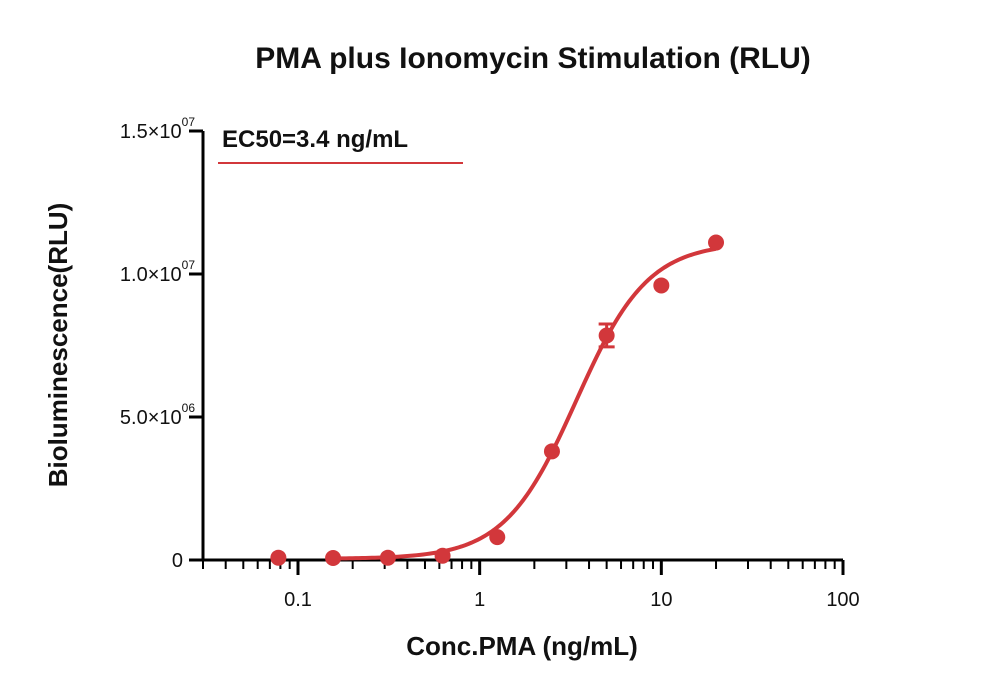 The width and height of the screenshot is (1000, 693). Describe the element at coordinates (157, 415) in the screenshot. I see `y-tick-label: 5.0×1006` at that location.